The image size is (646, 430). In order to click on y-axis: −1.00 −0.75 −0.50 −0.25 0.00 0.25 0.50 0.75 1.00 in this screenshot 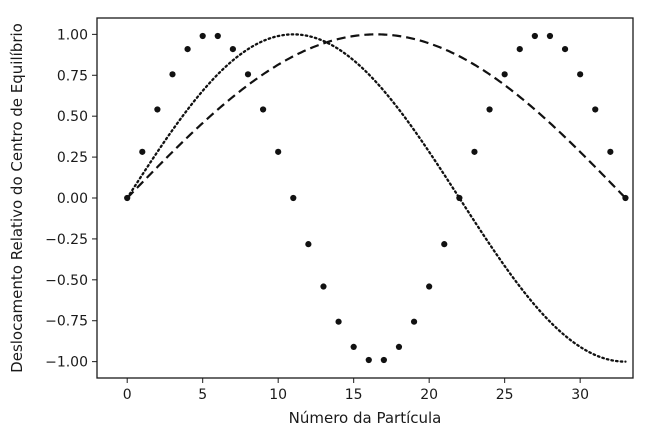, I will do `click(71, 199)`.